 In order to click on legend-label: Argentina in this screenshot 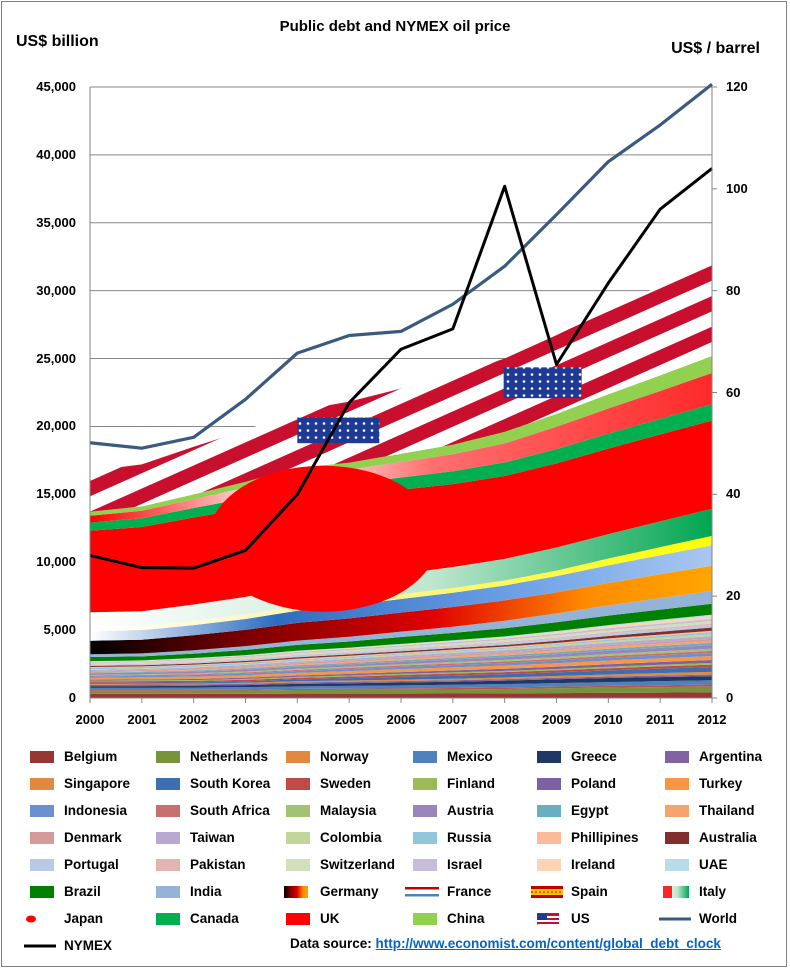, I will do `click(731, 756)`.